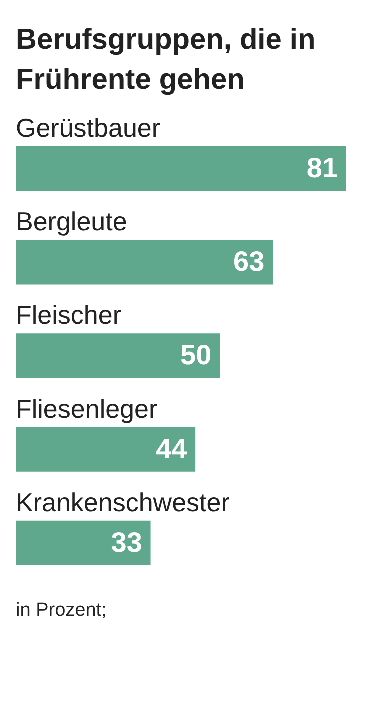 This screenshot has height=718, width=378. I want to click on y-tick-label: Fleischer, so click(69, 315).